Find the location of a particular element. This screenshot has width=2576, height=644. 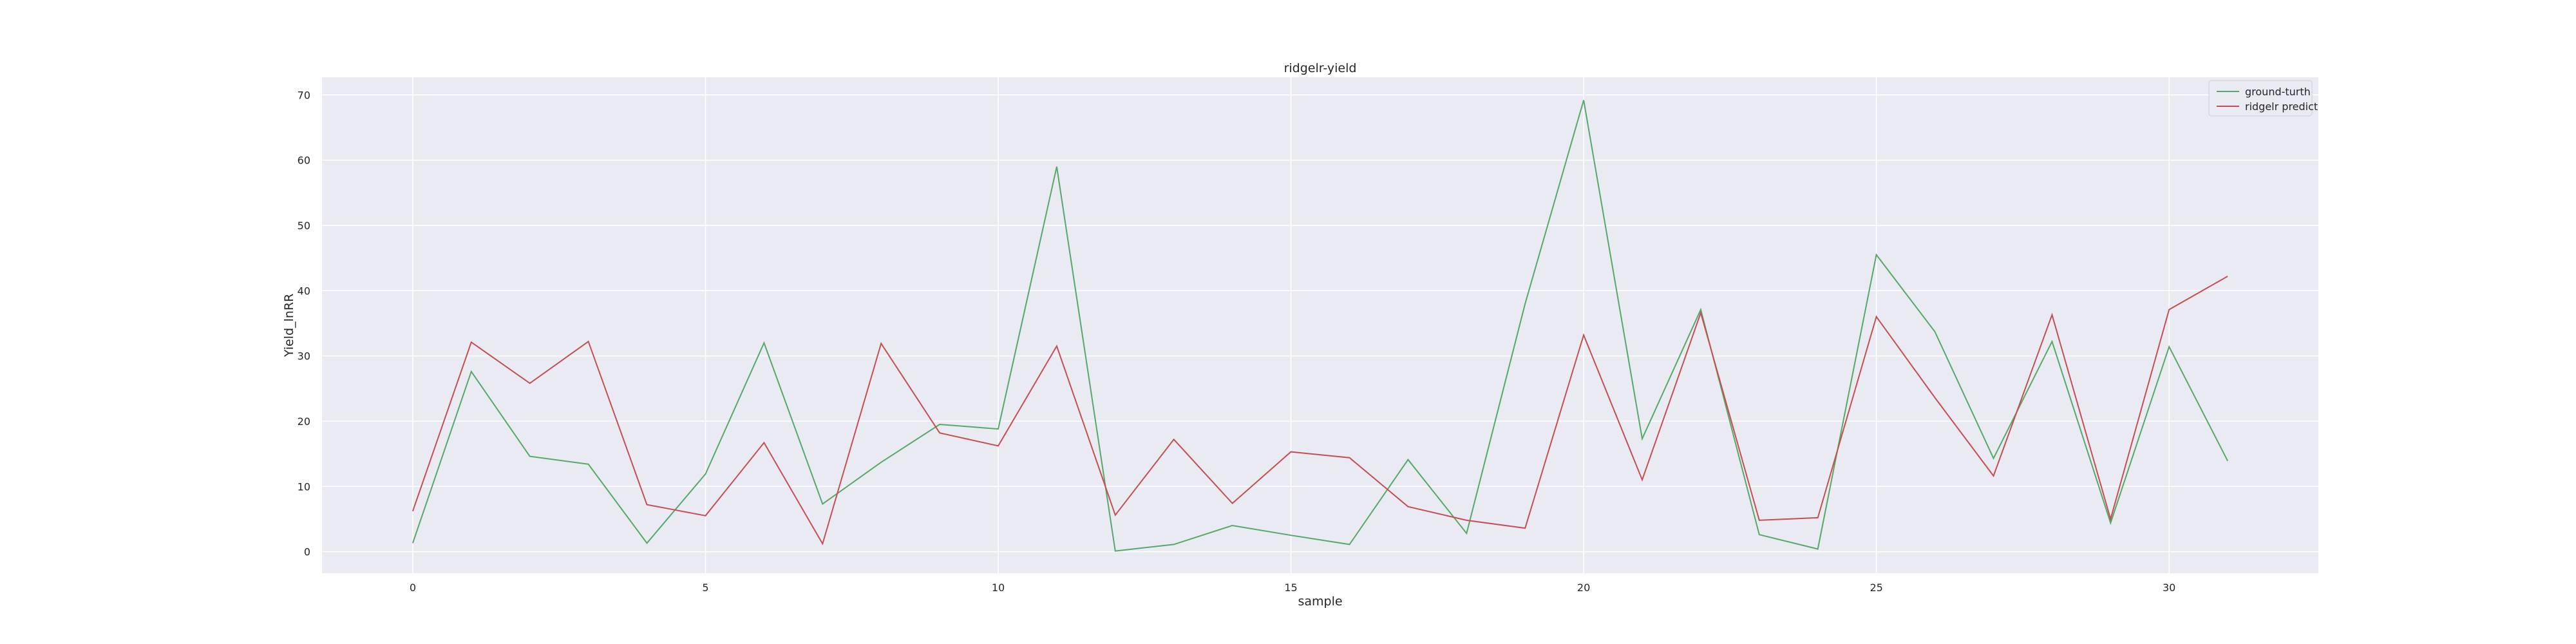

legend-label-ridgelr-predict: ridgelr predict is located at coordinates (2281, 107).